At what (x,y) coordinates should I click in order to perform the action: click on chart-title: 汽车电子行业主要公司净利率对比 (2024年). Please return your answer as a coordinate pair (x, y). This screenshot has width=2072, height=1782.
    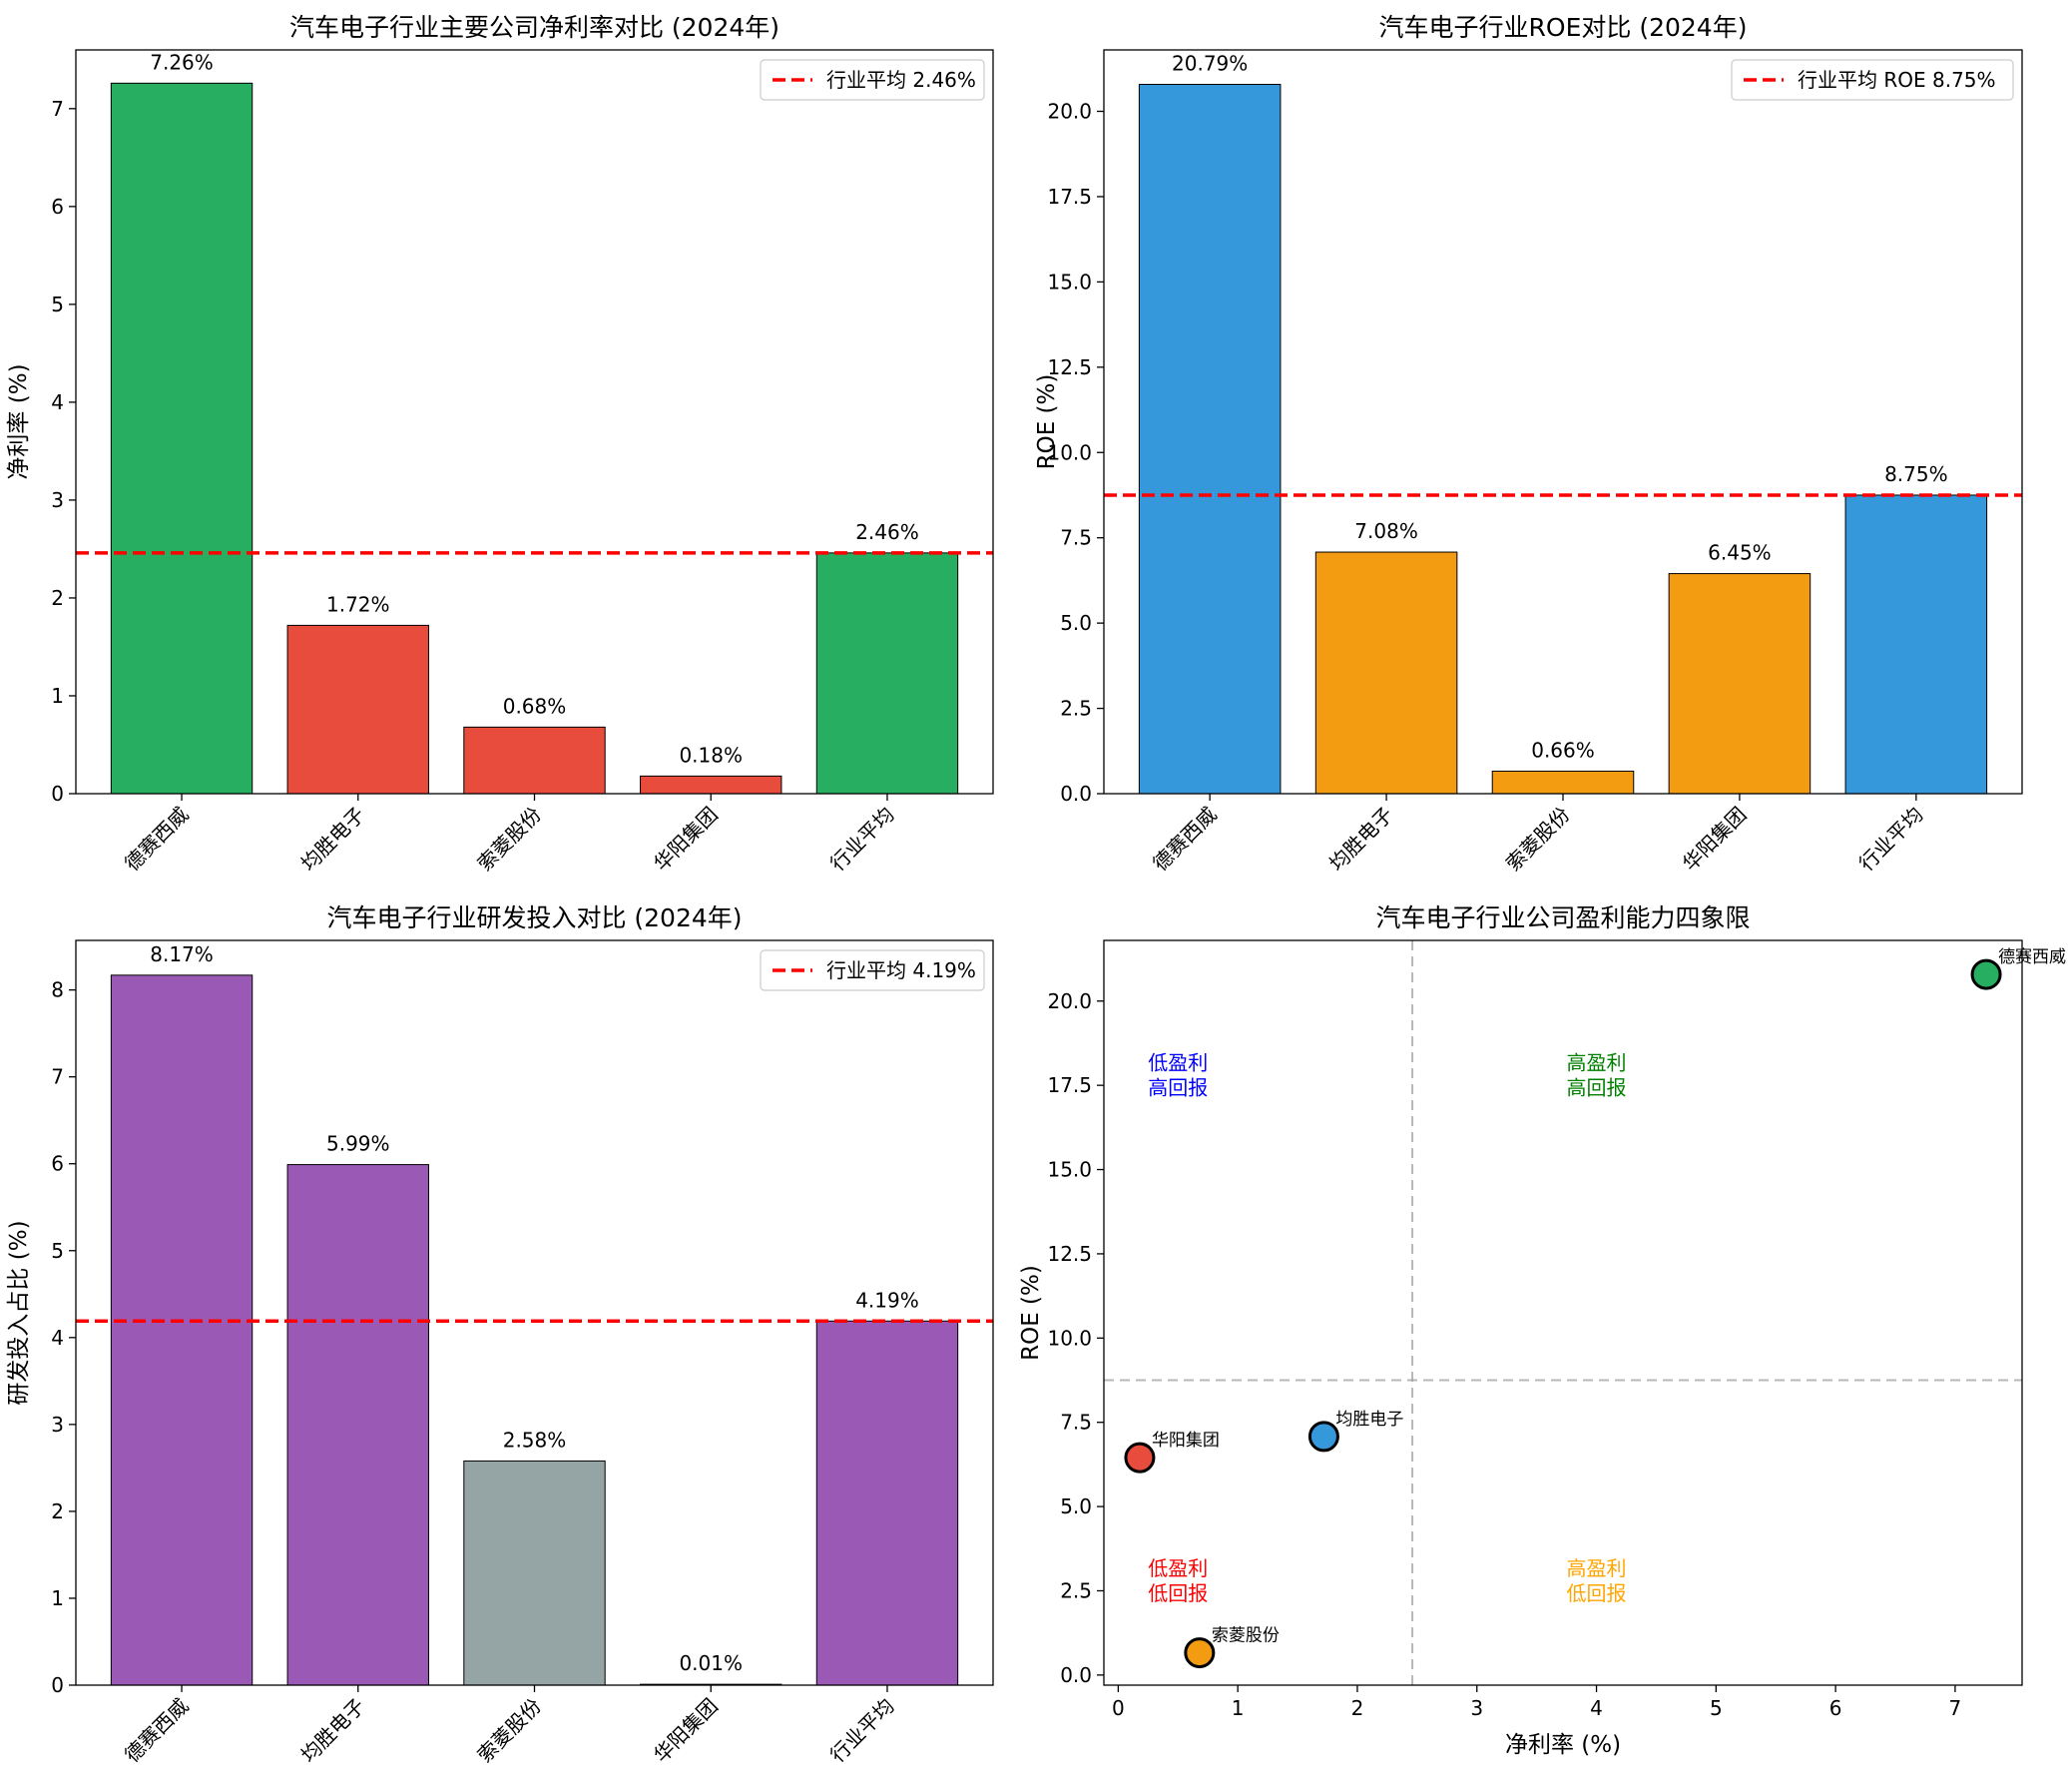
    Looking at the image, I should click on (534, 27).